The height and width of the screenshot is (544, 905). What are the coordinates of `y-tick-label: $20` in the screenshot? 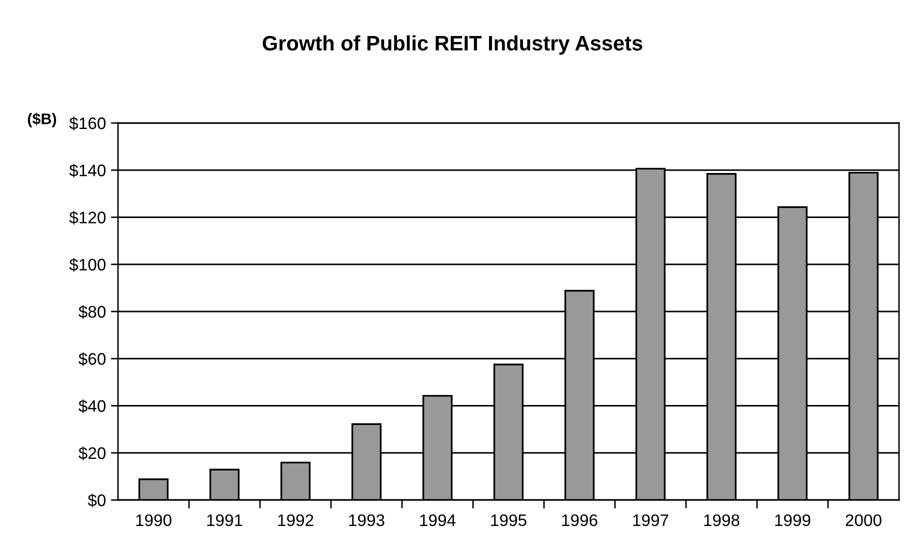 It's located at (92, 453).